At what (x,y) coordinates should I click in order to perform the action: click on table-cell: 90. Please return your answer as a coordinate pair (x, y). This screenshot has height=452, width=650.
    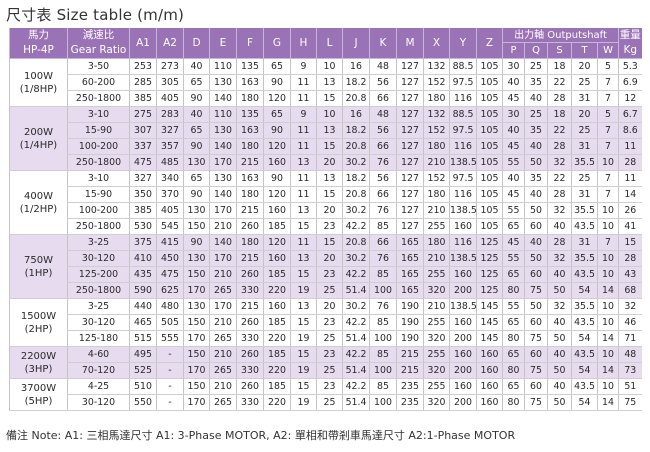
    Looking at the image, I should click on (277, 130).